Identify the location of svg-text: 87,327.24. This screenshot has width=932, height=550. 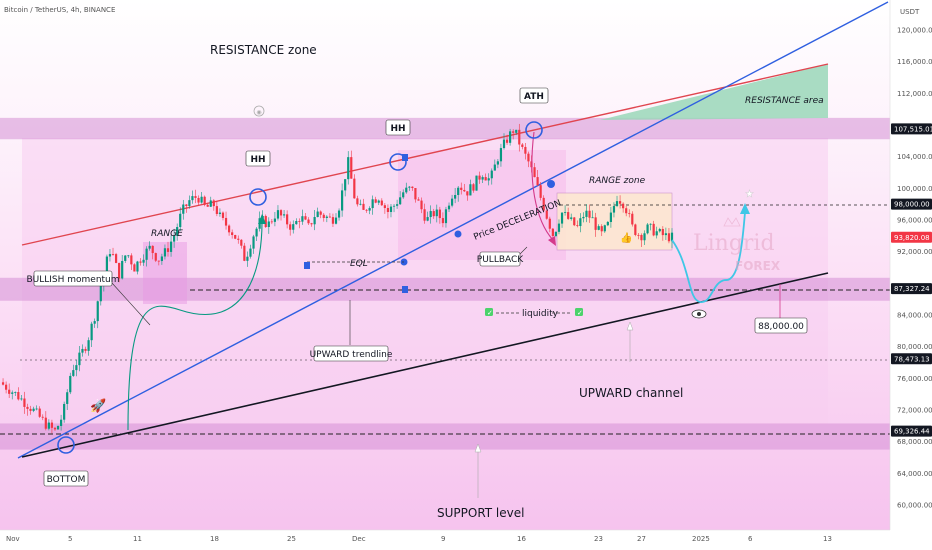
(912, 289).